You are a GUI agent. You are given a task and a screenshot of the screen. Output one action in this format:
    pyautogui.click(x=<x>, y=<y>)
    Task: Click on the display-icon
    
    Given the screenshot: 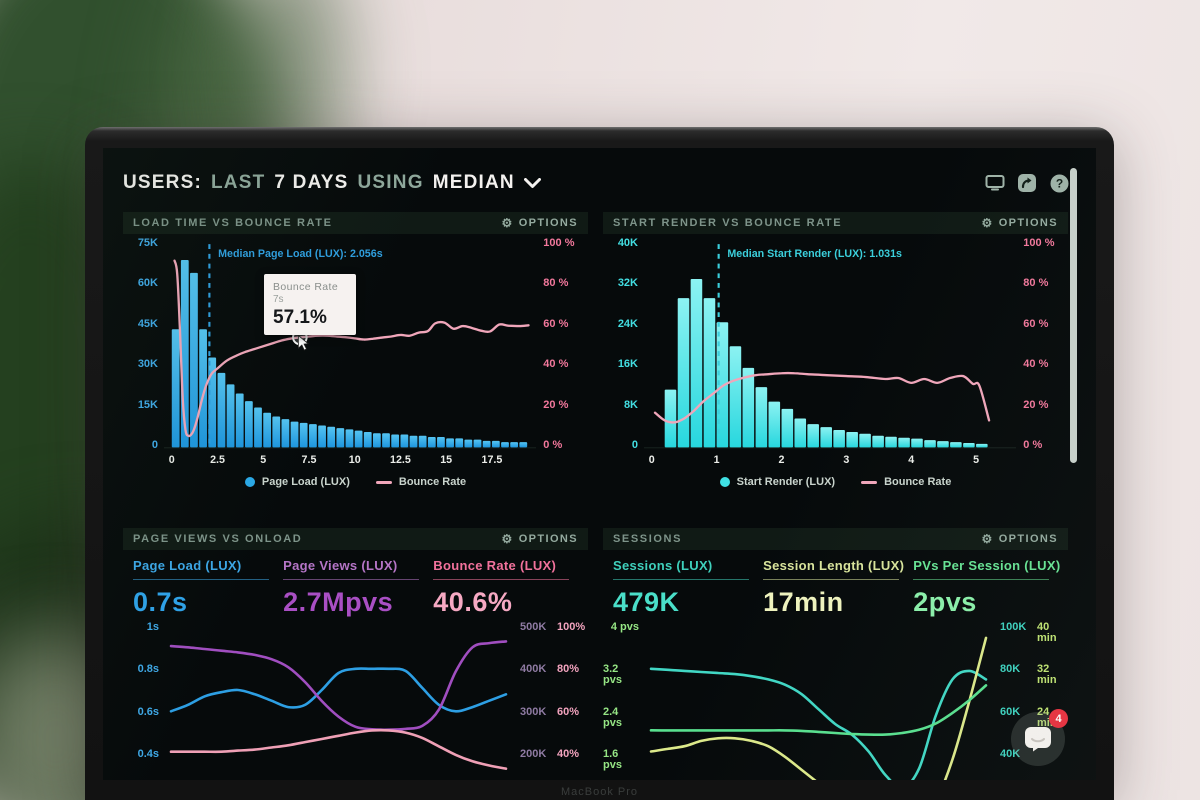 What is the action you would take?
    pyautogui.click(x=995, y=183)
    